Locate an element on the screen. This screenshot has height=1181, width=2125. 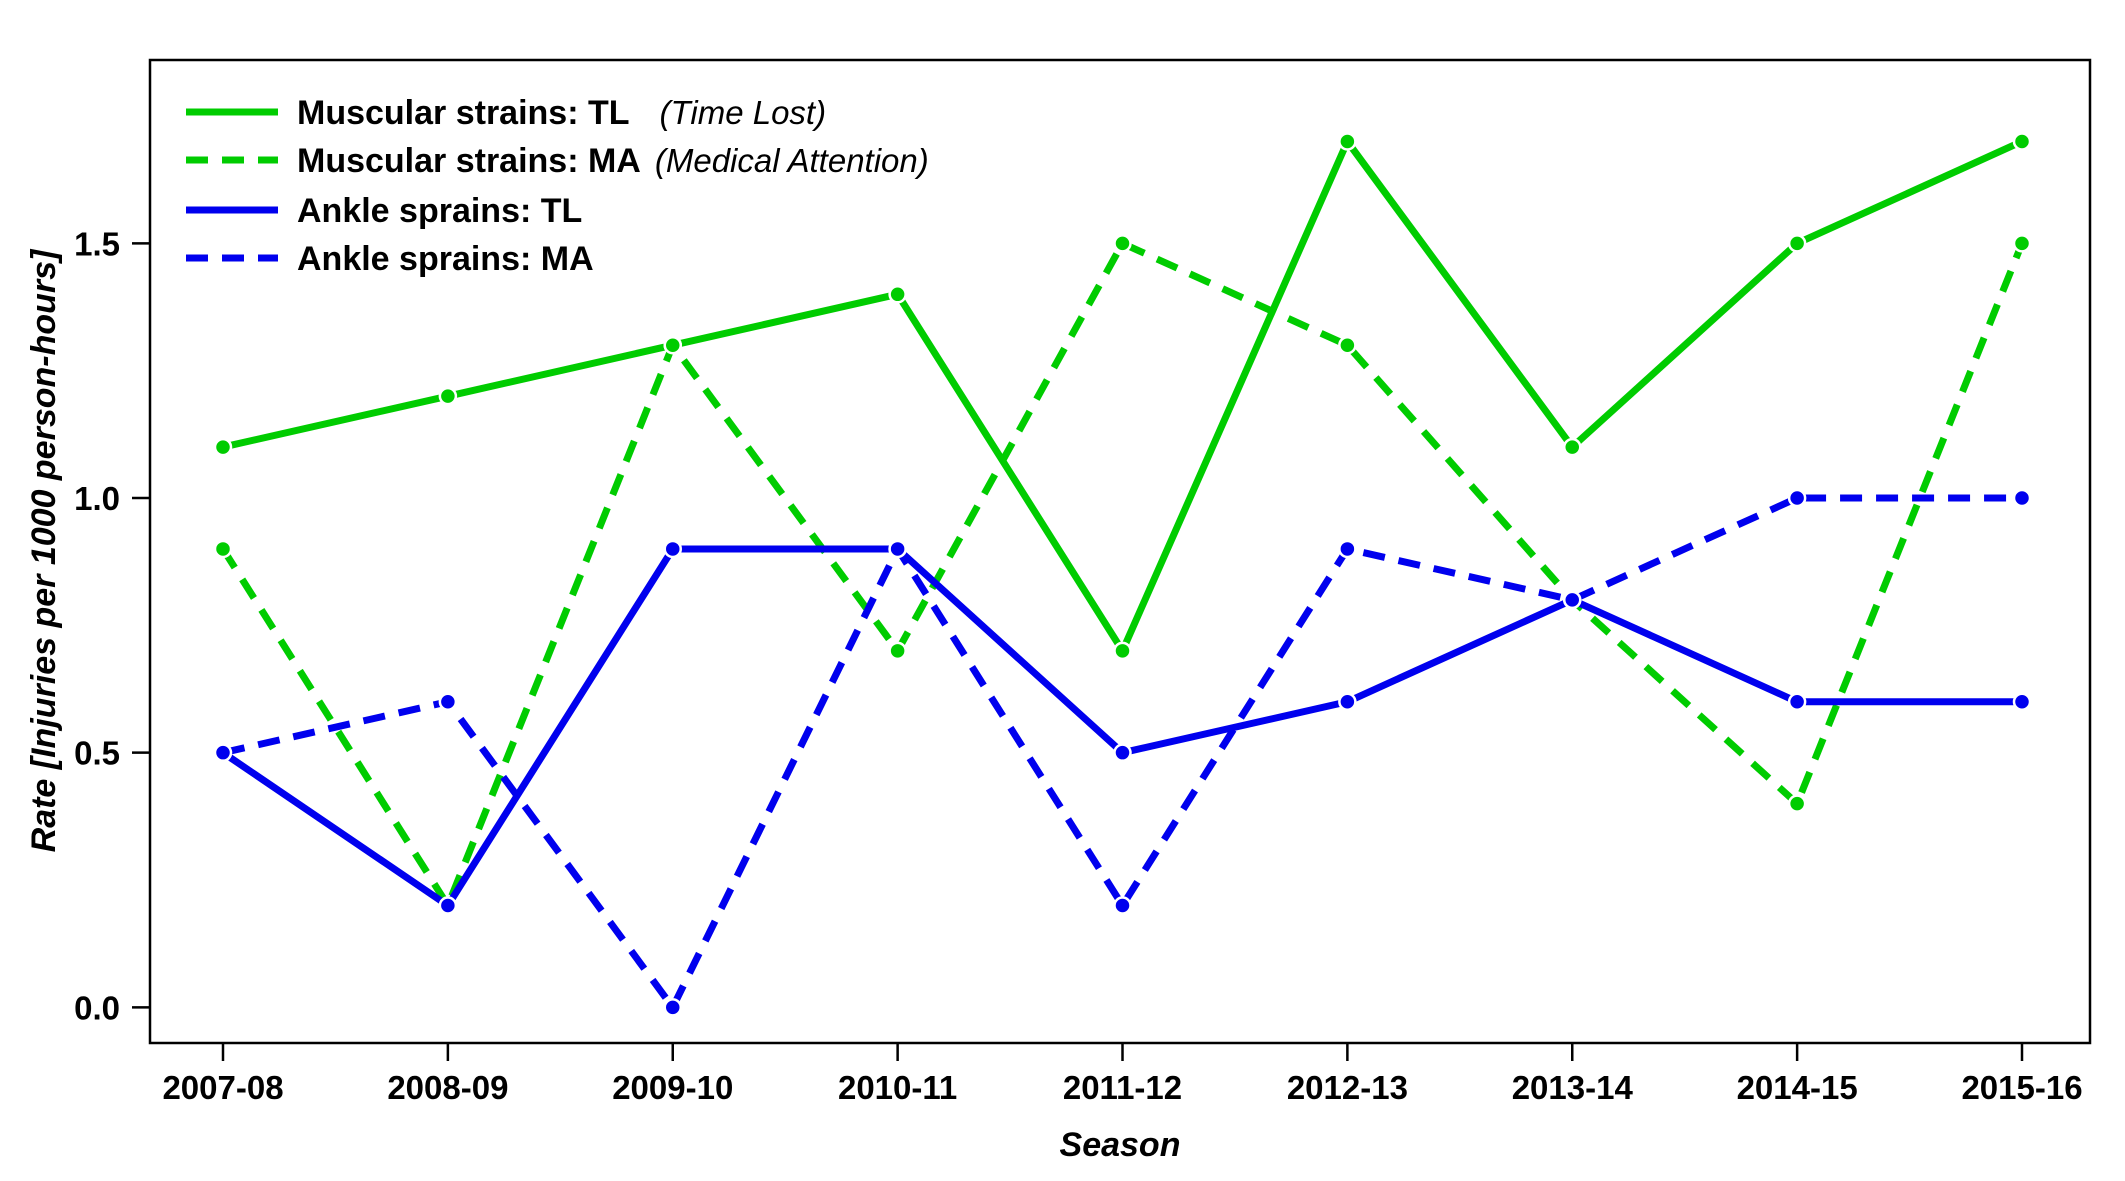
x-tick-label: 2007-08 is located at coordinates (222, 1087).